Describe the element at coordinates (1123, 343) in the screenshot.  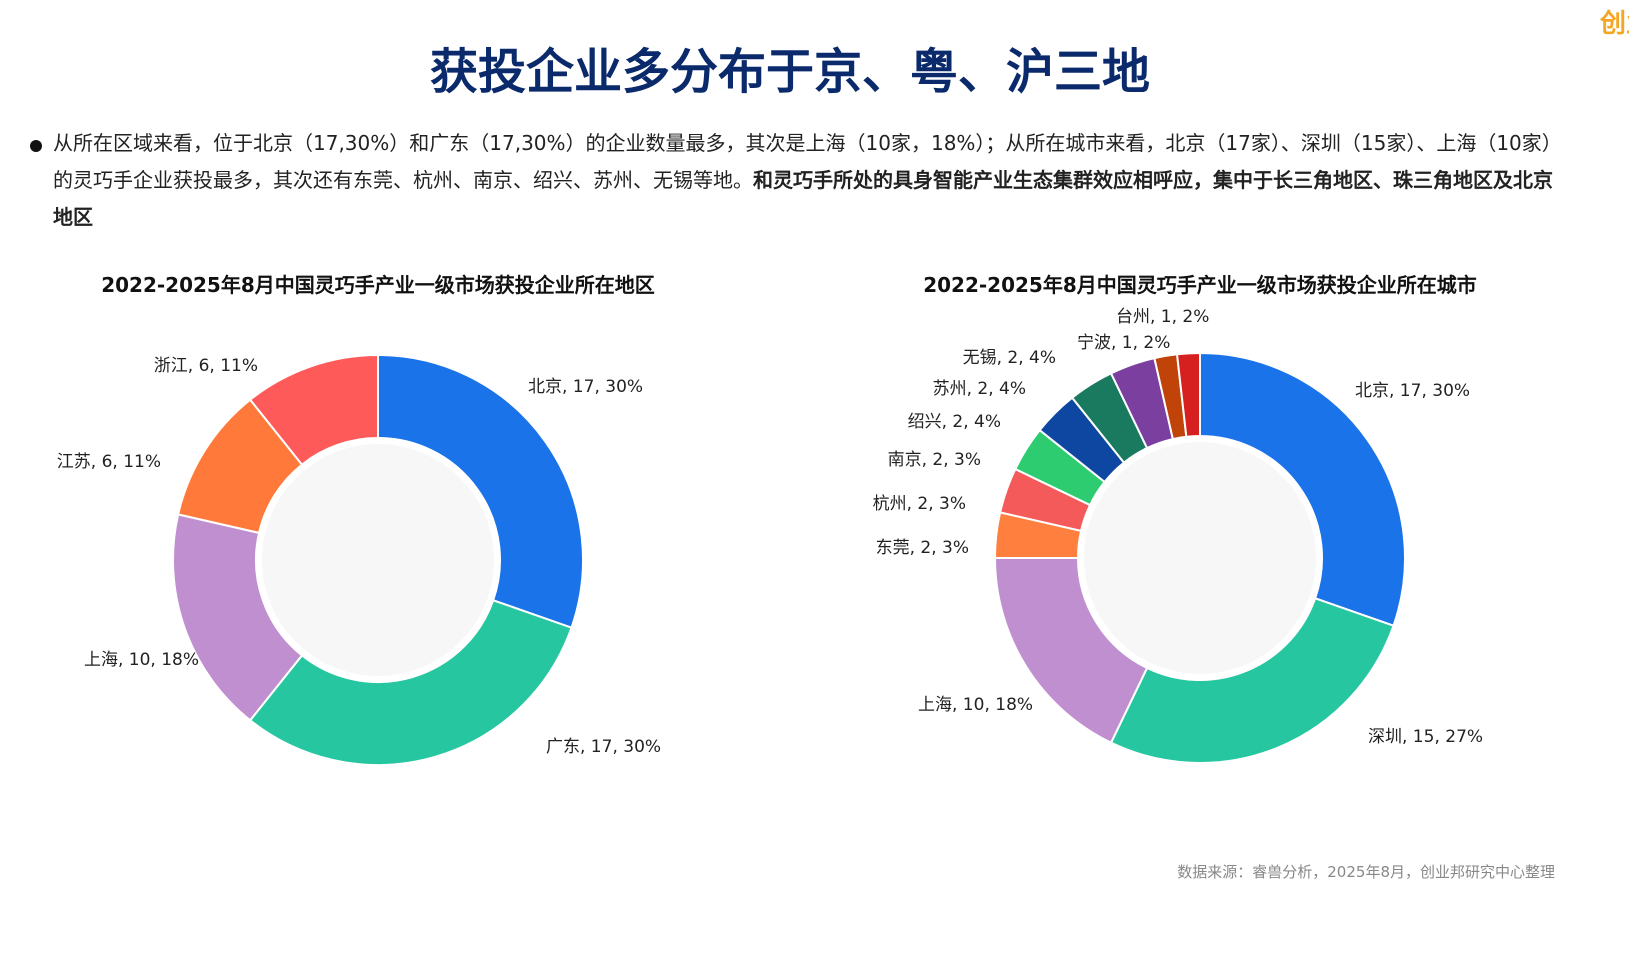
I see `data-label: 宁波, 1, 2%` at that location.